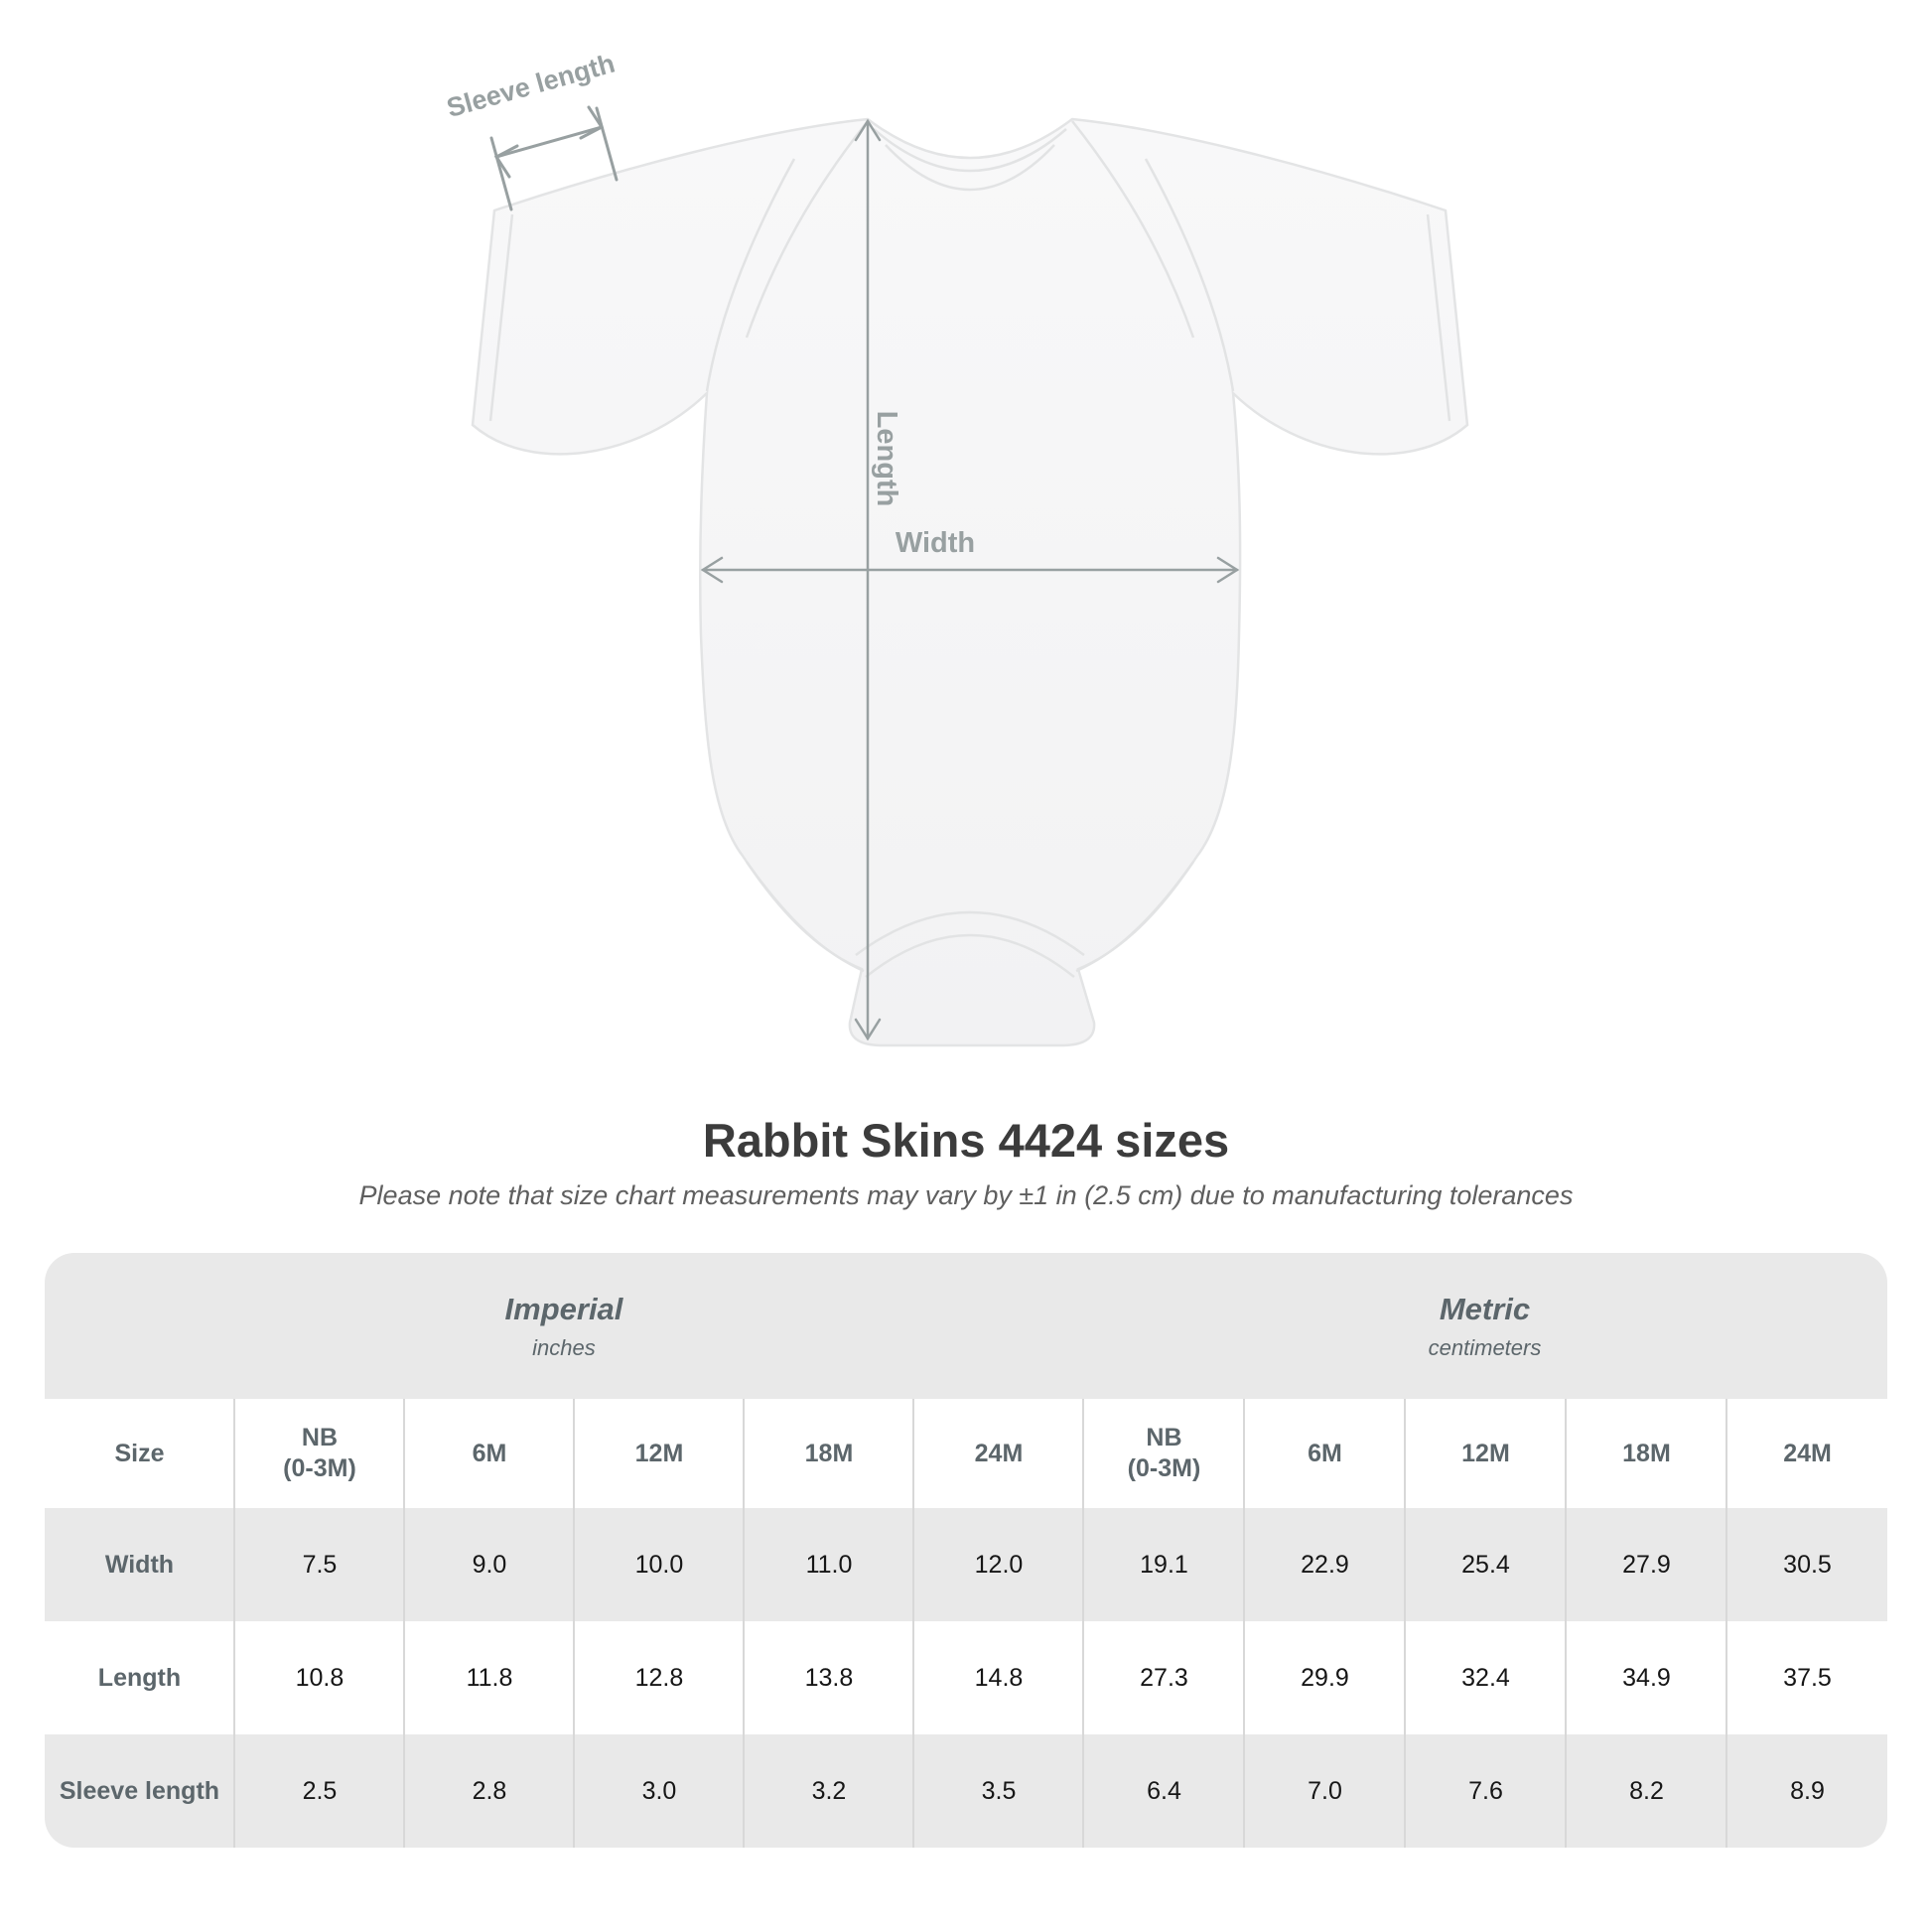 The width and height of the screenshot is (1932, 1932). I want to click on value-cell: 30.5, so click(1806, 1565).